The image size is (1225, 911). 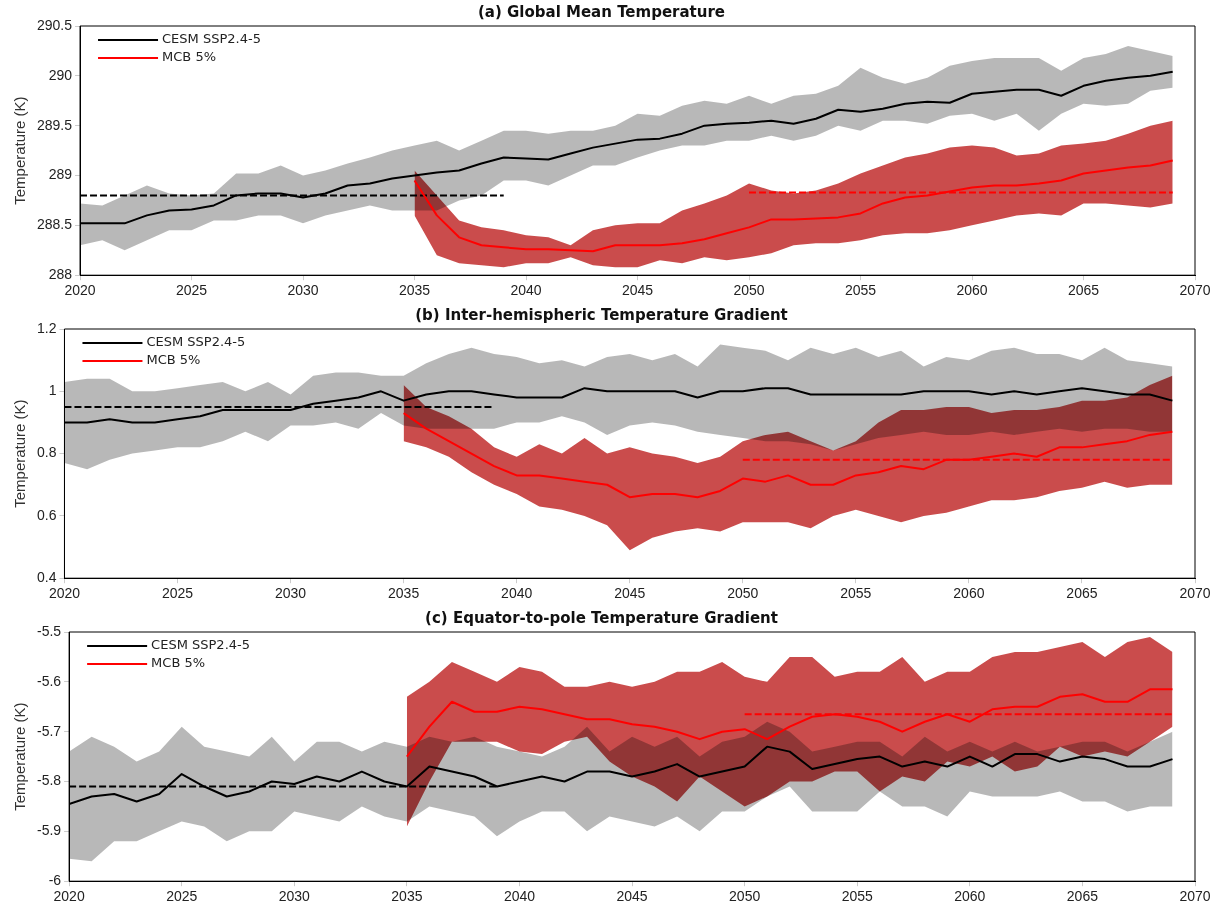 What do you see at coordinates (54, 224) in the screenshot?
I see `y-tick-label: 288.5` at bounding box center [54, 224].